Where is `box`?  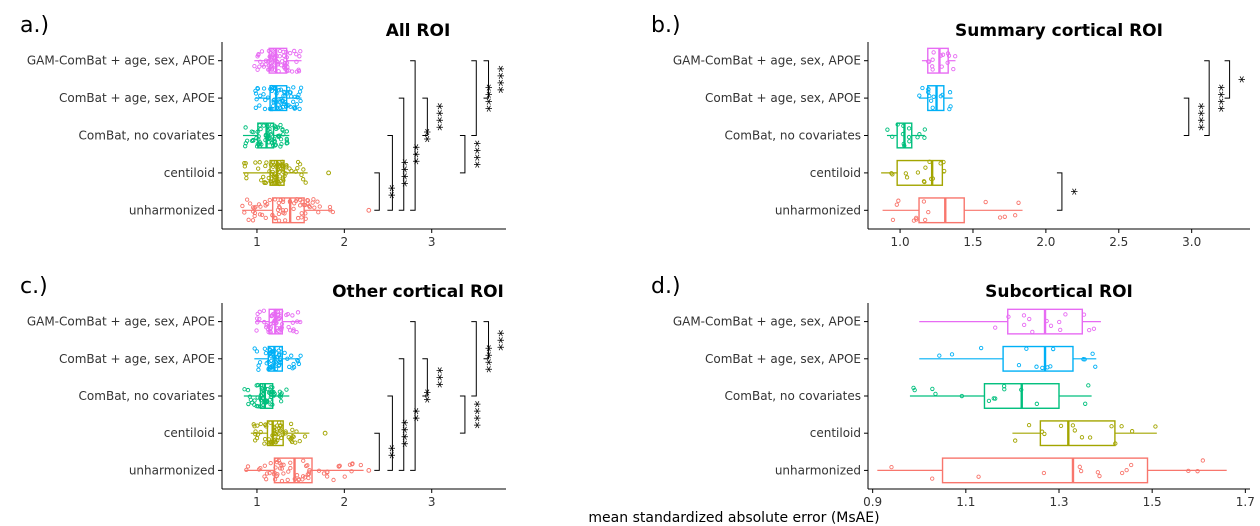 box is located at coordinates (1038, 358).